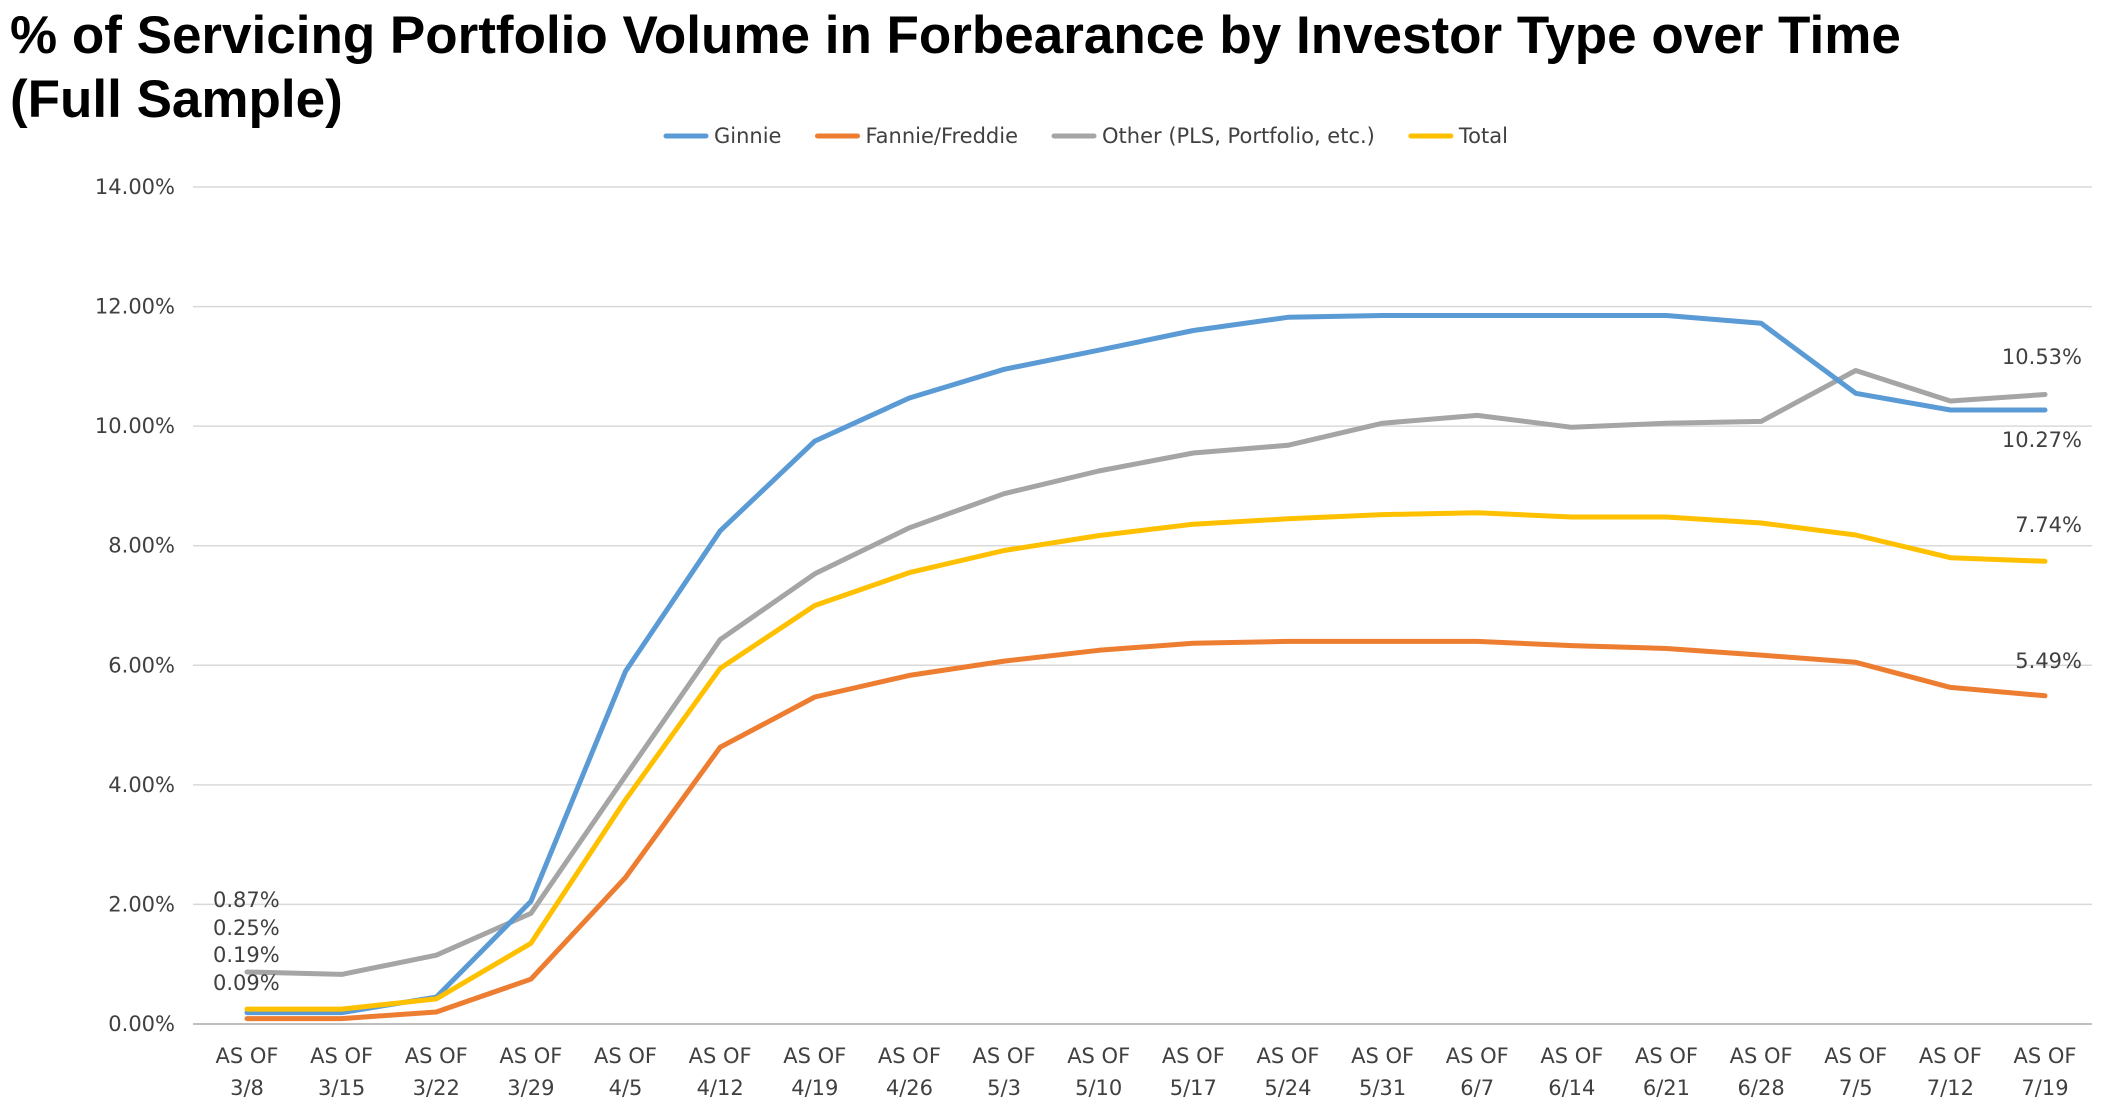  Describe the element at coordinates (2042, 357) in the screenshot. I see `data-label: 10.53%` at that location.